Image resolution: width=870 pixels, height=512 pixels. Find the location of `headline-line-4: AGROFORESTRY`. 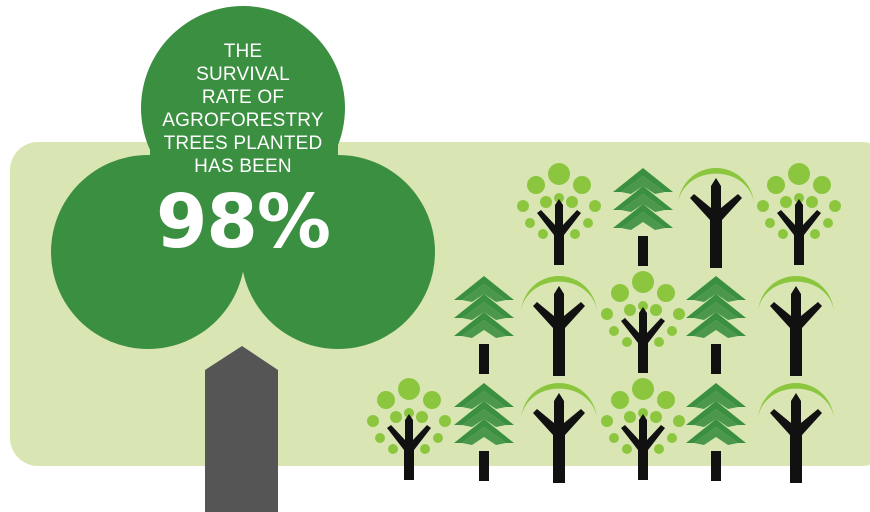

headline-line-4: AGROFORESTRY is located at coordinates (243, 120).